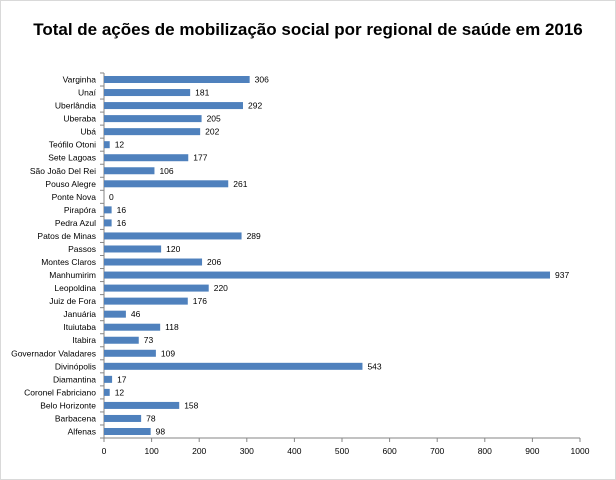  What do you see at coordinates (191, 405) in the screenshot?
I see `value-label: 158` at bounding box center [191, 405].